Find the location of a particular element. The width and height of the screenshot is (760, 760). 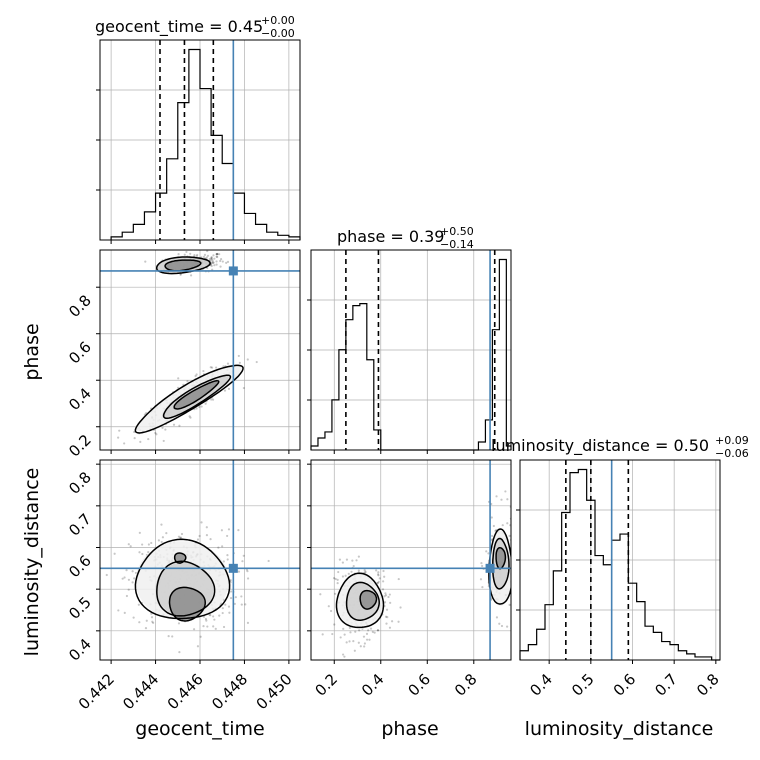

xtick-label-geocent-time: 0.450 is located at coordinates (274, 691).